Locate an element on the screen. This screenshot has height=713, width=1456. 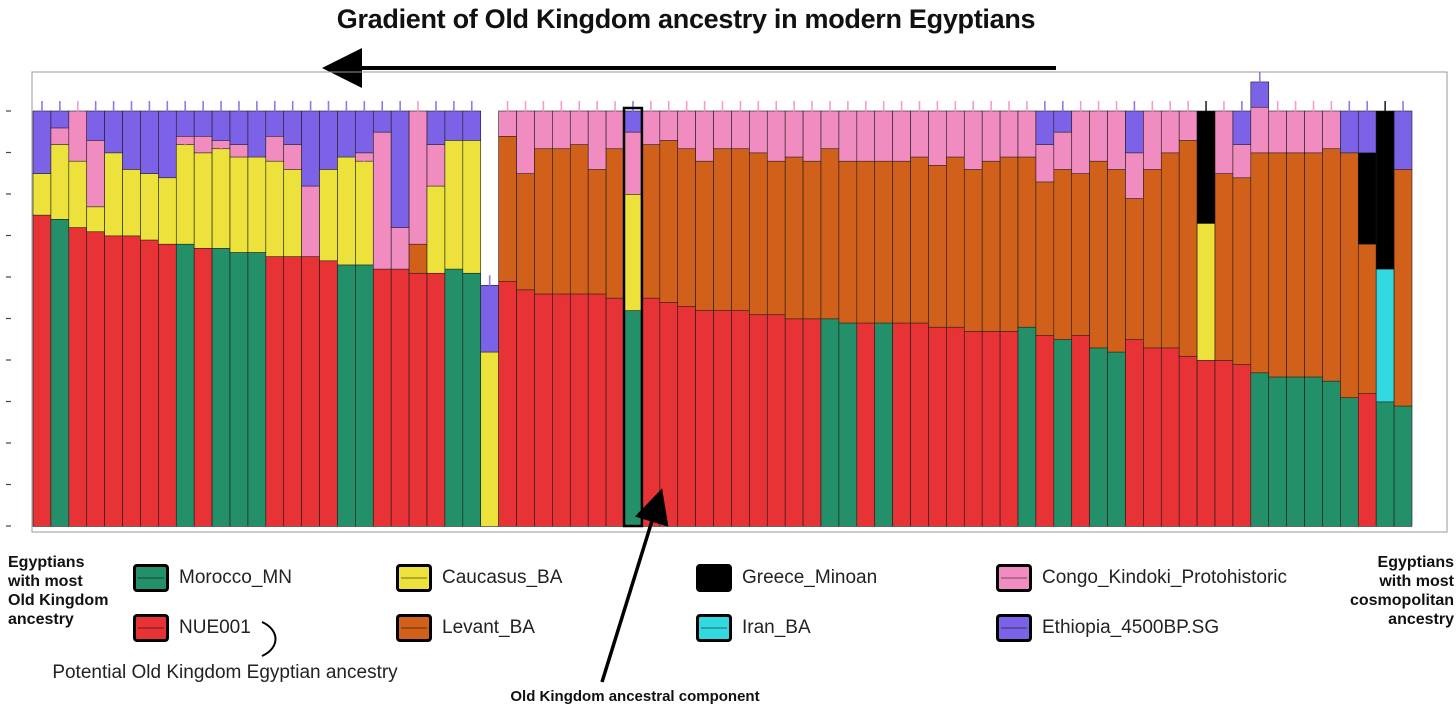
ancestral-component-note: Old Kingdom ancestral component is located at coordinates (635, 696).